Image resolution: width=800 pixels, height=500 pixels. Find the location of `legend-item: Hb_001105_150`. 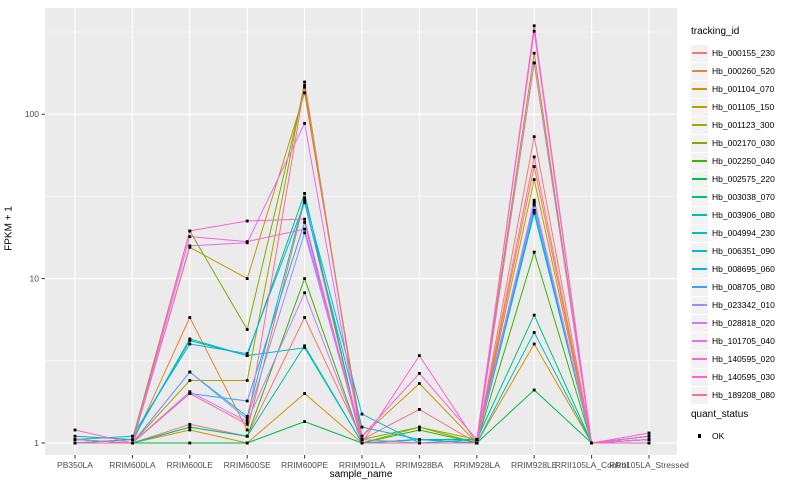

legend-item: Hb_001105_150 is located at coordinates (745, 107).